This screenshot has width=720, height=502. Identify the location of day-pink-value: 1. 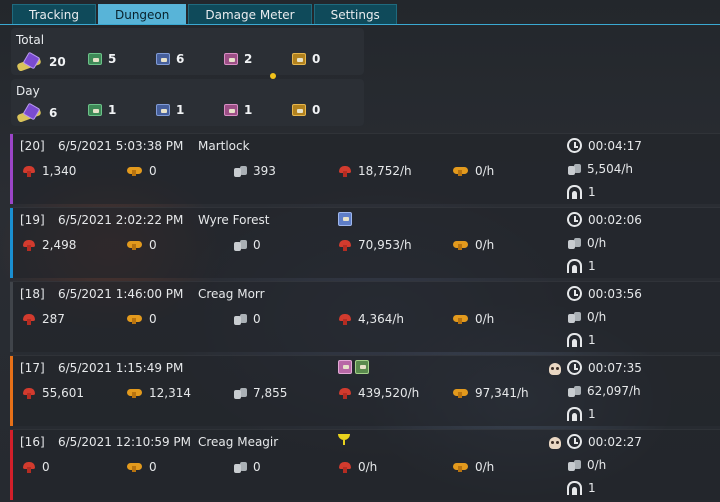
(248, 110).